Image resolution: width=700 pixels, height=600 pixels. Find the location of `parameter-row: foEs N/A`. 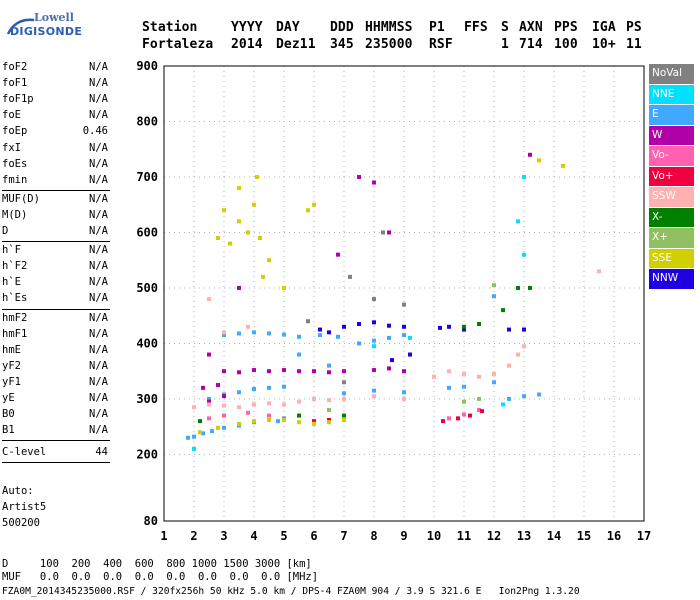

parameter-row: foEs N/A is located at coordinates (56, 164).